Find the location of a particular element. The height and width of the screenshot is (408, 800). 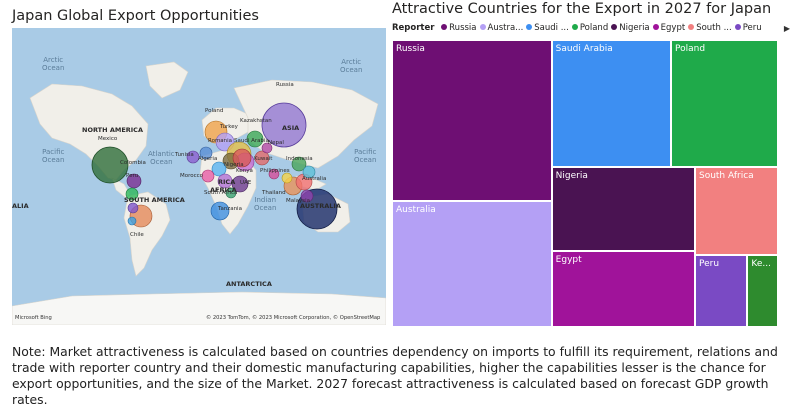

region-label: SOUTH AMERICA is located at coordinates (154, 200).